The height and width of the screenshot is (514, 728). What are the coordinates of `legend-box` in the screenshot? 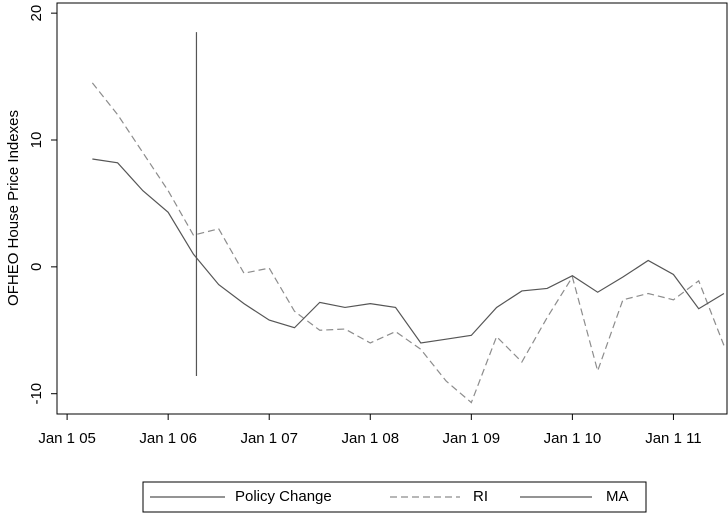 It's located at (394, 497).